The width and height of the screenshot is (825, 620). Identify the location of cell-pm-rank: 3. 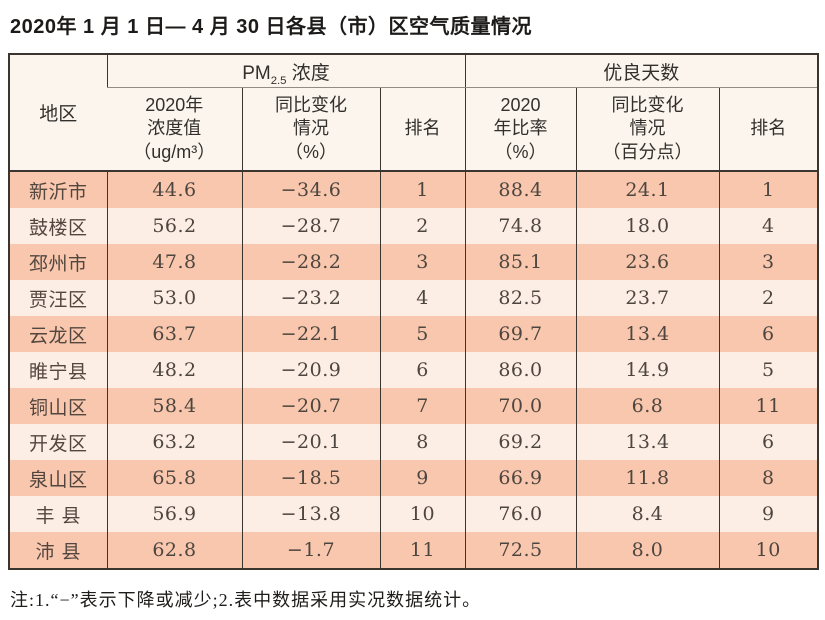
(422, 262).